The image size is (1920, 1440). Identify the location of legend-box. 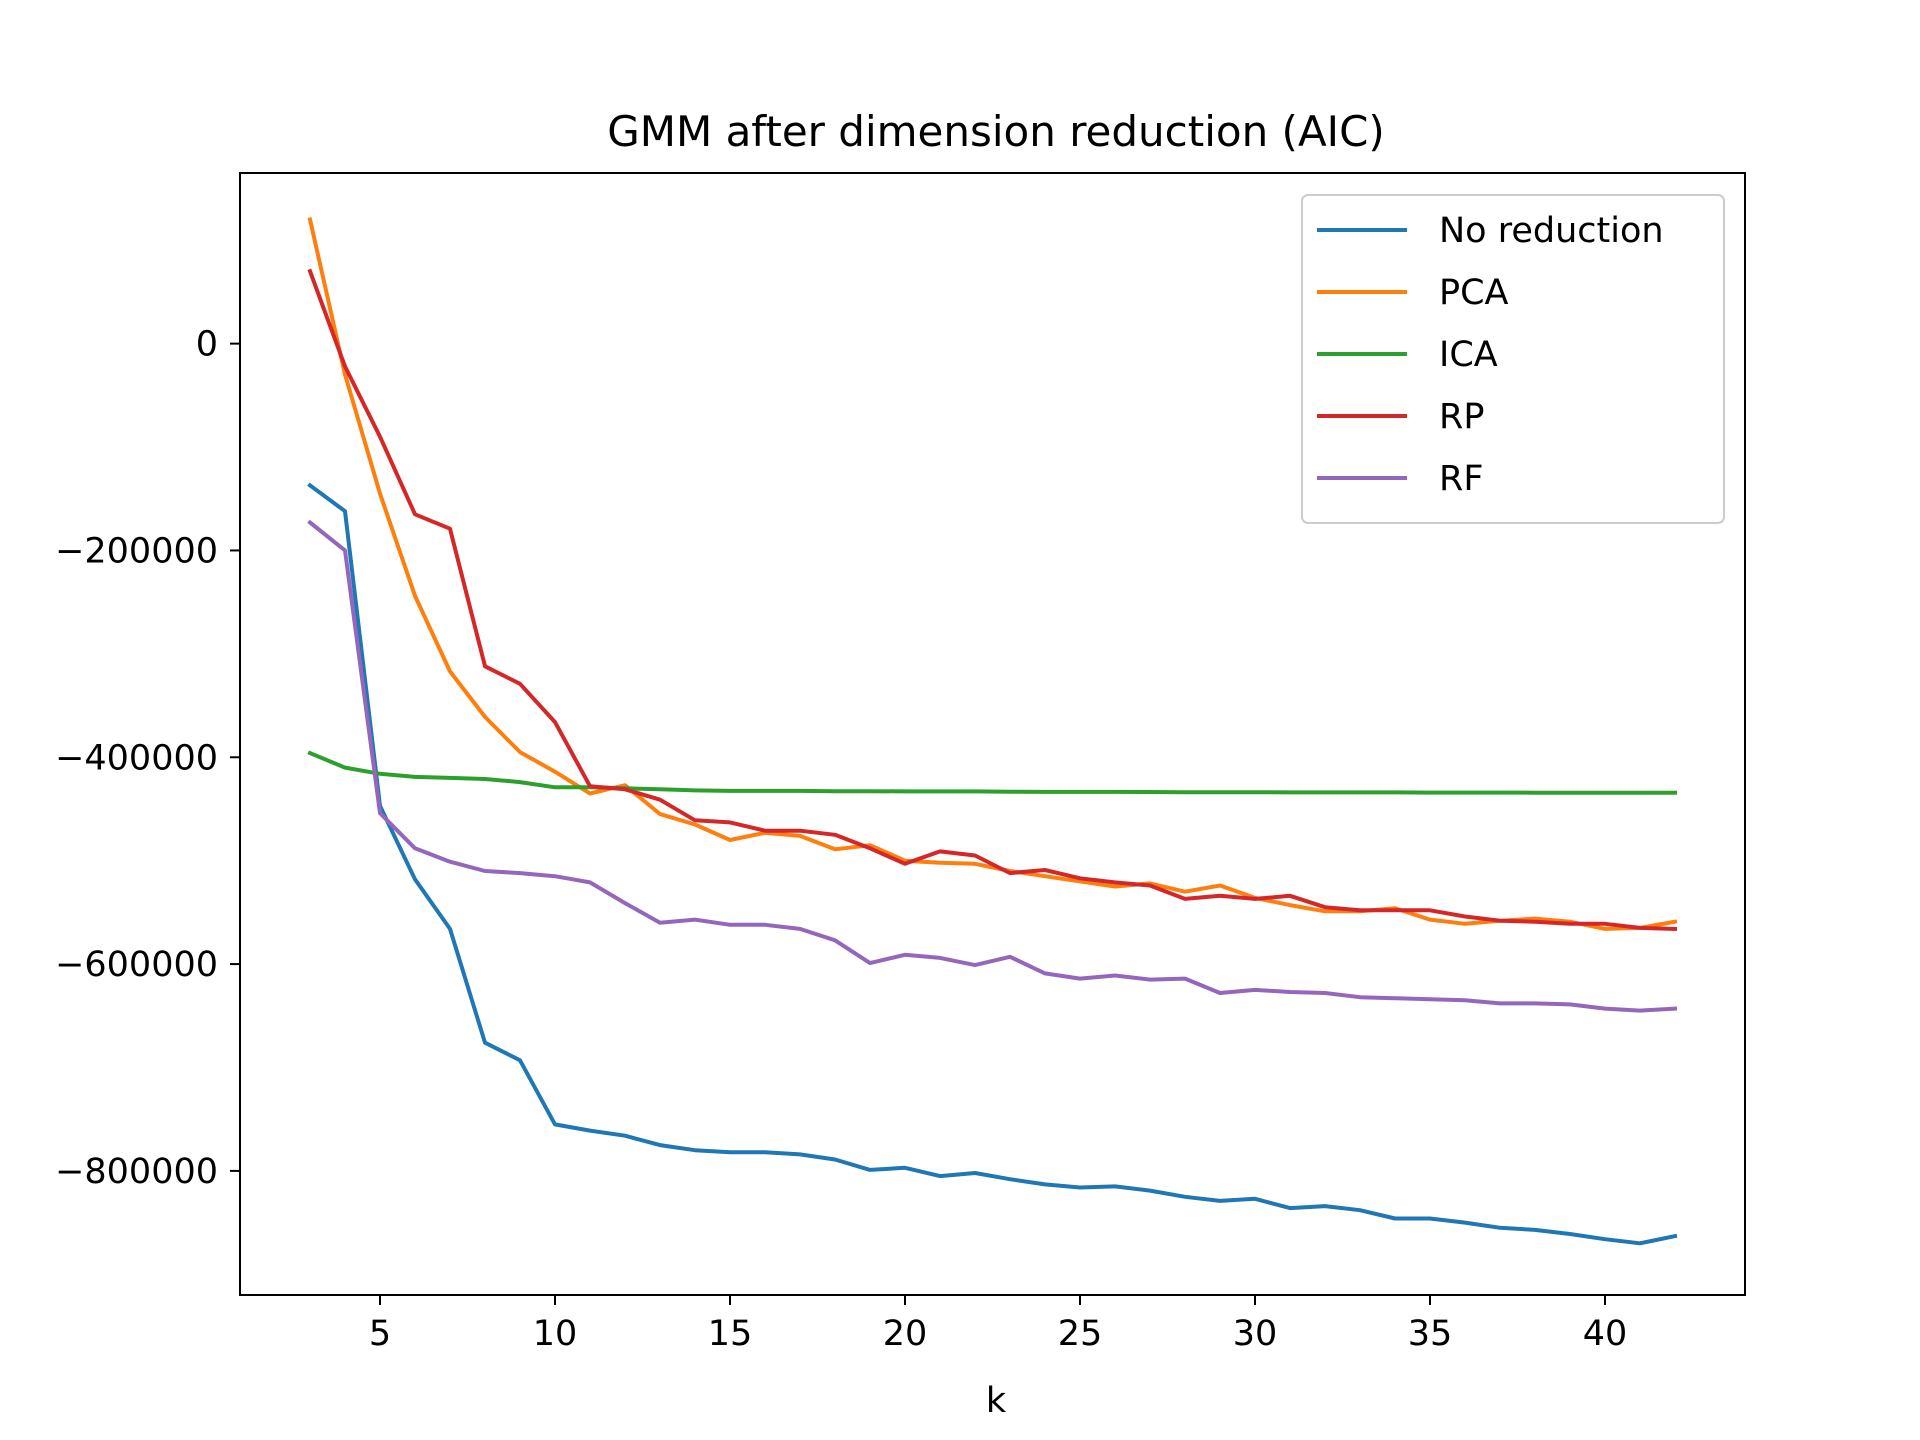
(1513, 359).